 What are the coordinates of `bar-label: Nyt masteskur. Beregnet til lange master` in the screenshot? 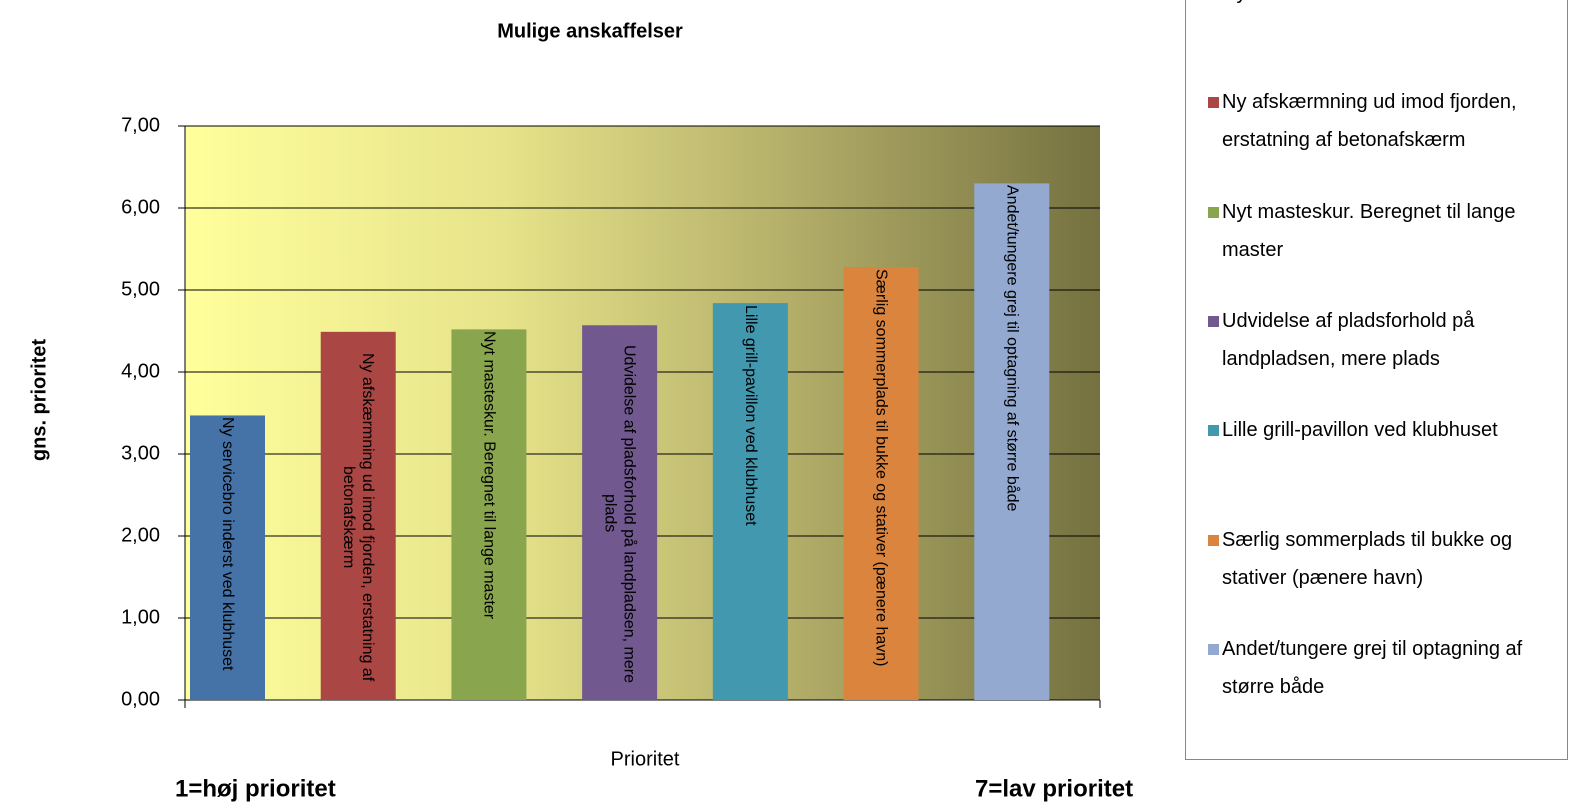 It's located at (489, 475).